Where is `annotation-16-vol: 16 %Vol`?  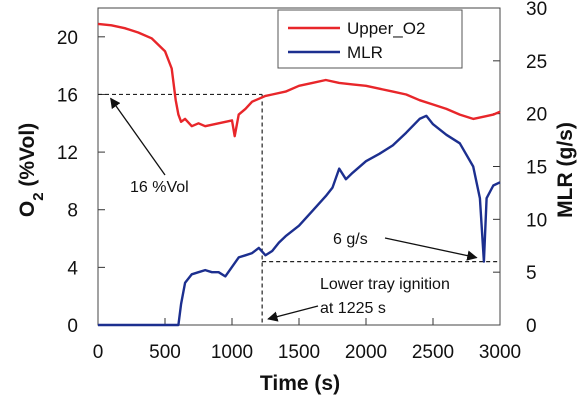 annotation-16-vol: 16 %Vol is located at coordinates (159, 187).